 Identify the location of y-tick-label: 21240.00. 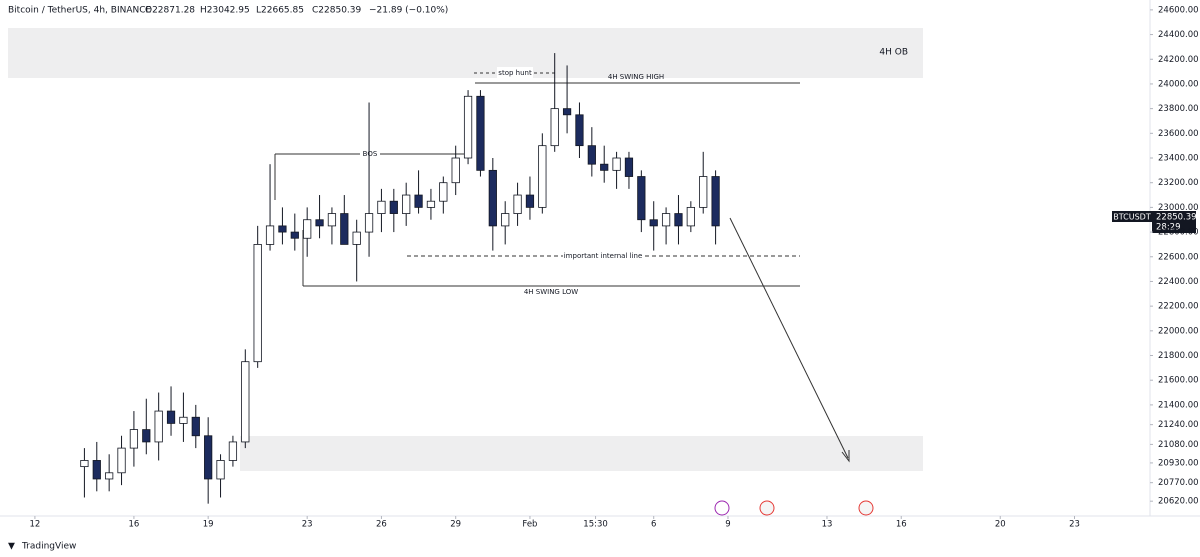
(1178, 425).